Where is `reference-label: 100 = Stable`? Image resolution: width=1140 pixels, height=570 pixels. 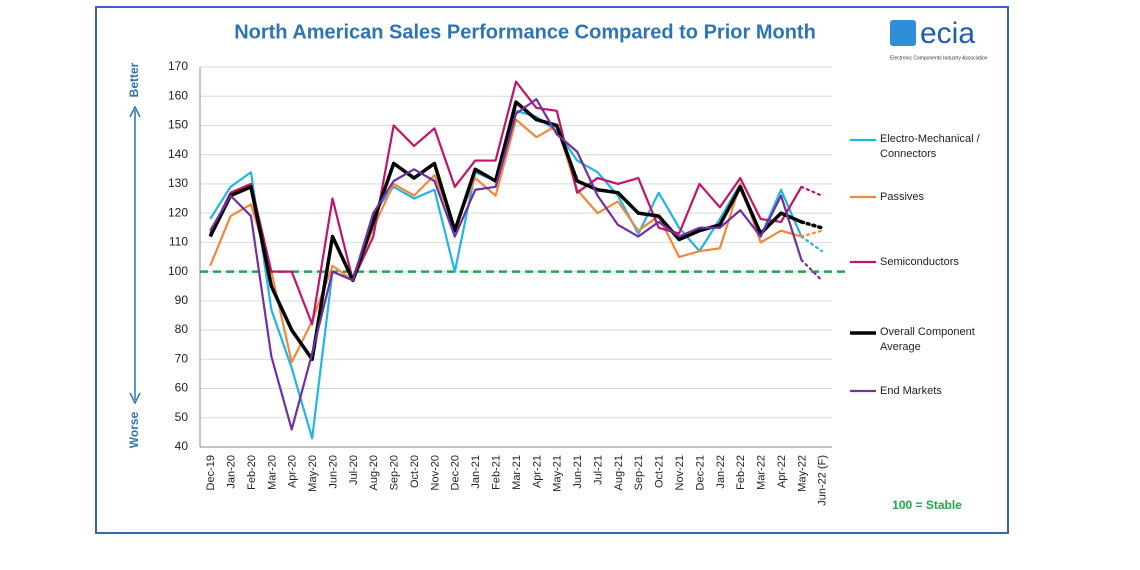
reference-label: 100 = Stable is located at coordinates (927, 505).